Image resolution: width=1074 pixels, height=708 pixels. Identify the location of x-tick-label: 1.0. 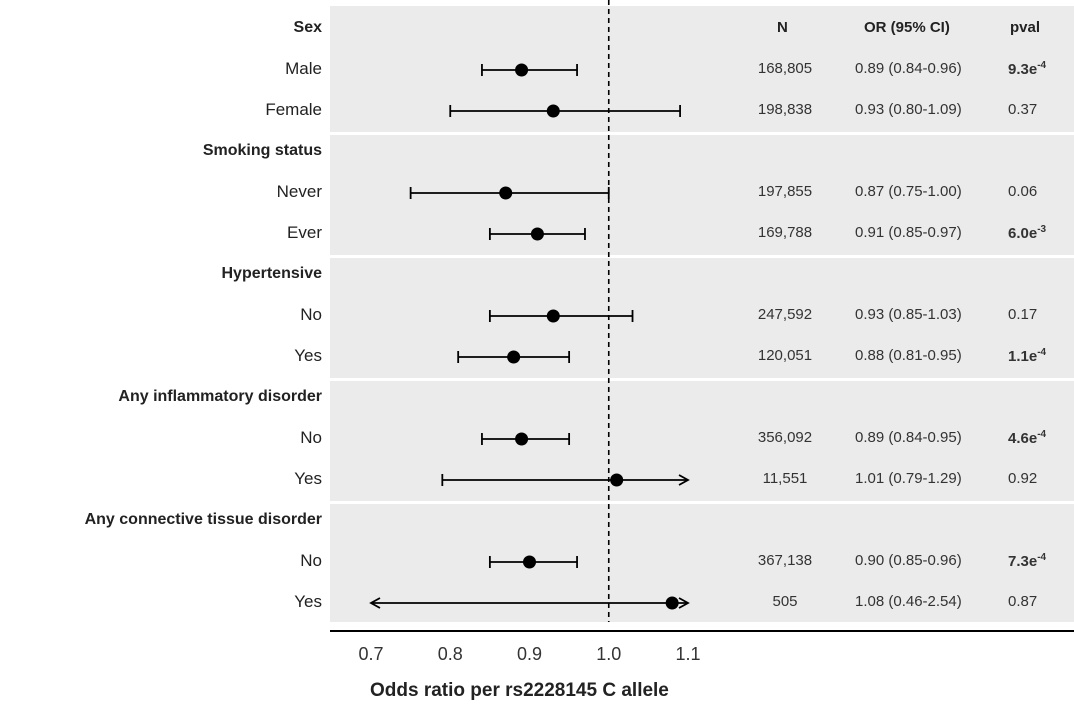
(609, 654).